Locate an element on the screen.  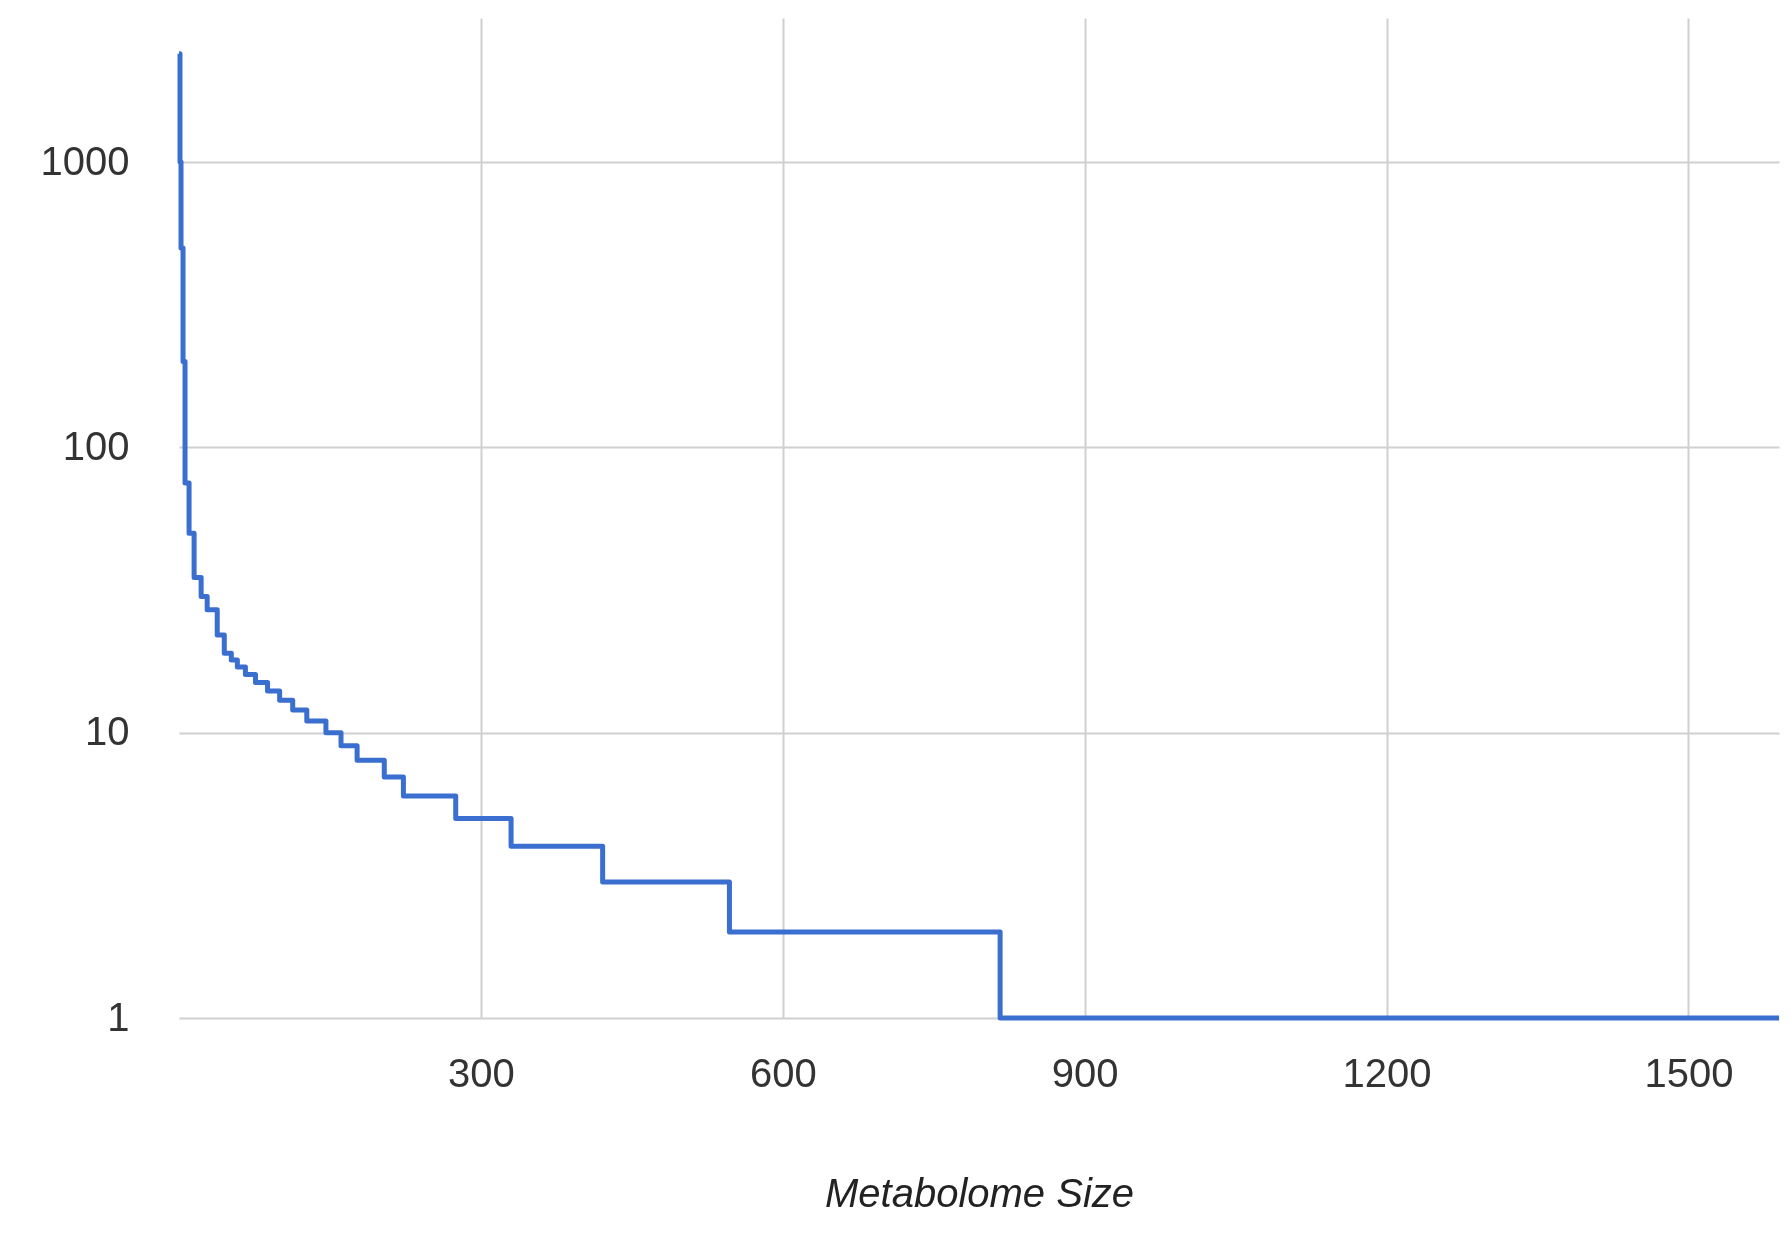
y-tick-label: 100 is located at coordinates (96, 445).